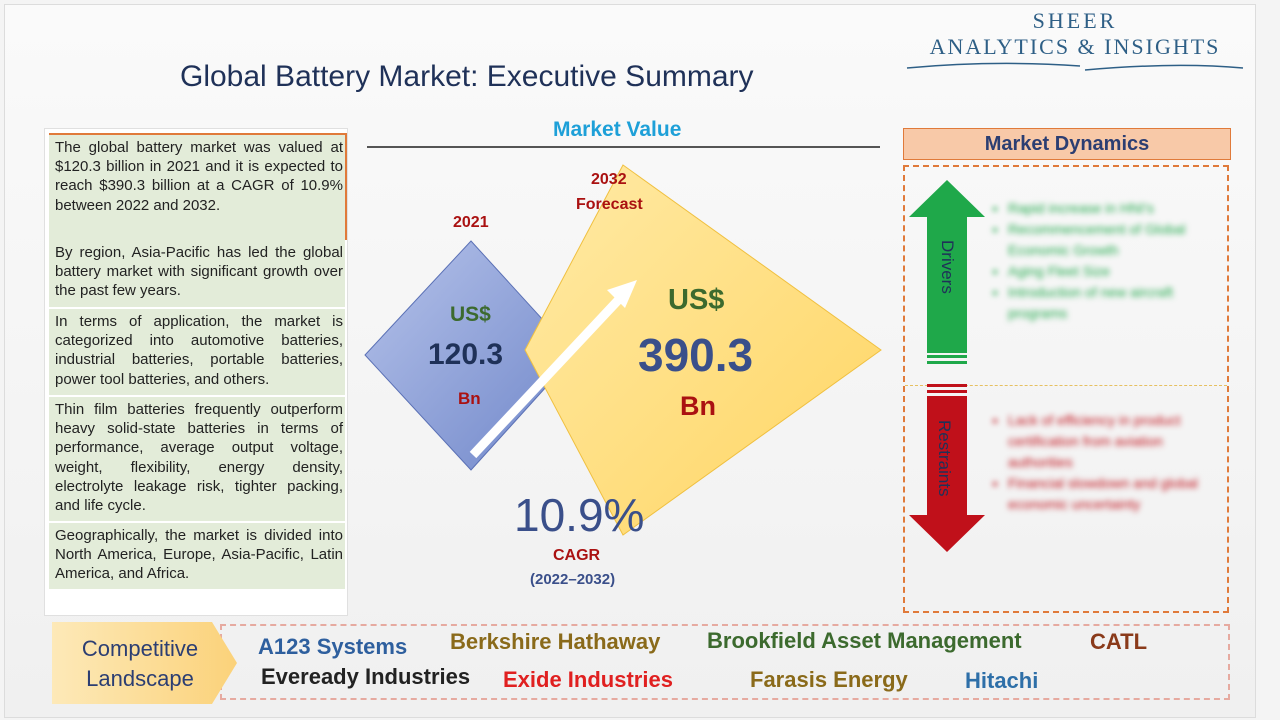  I want to click on restraints-arrow-icon, so click(947, 474).